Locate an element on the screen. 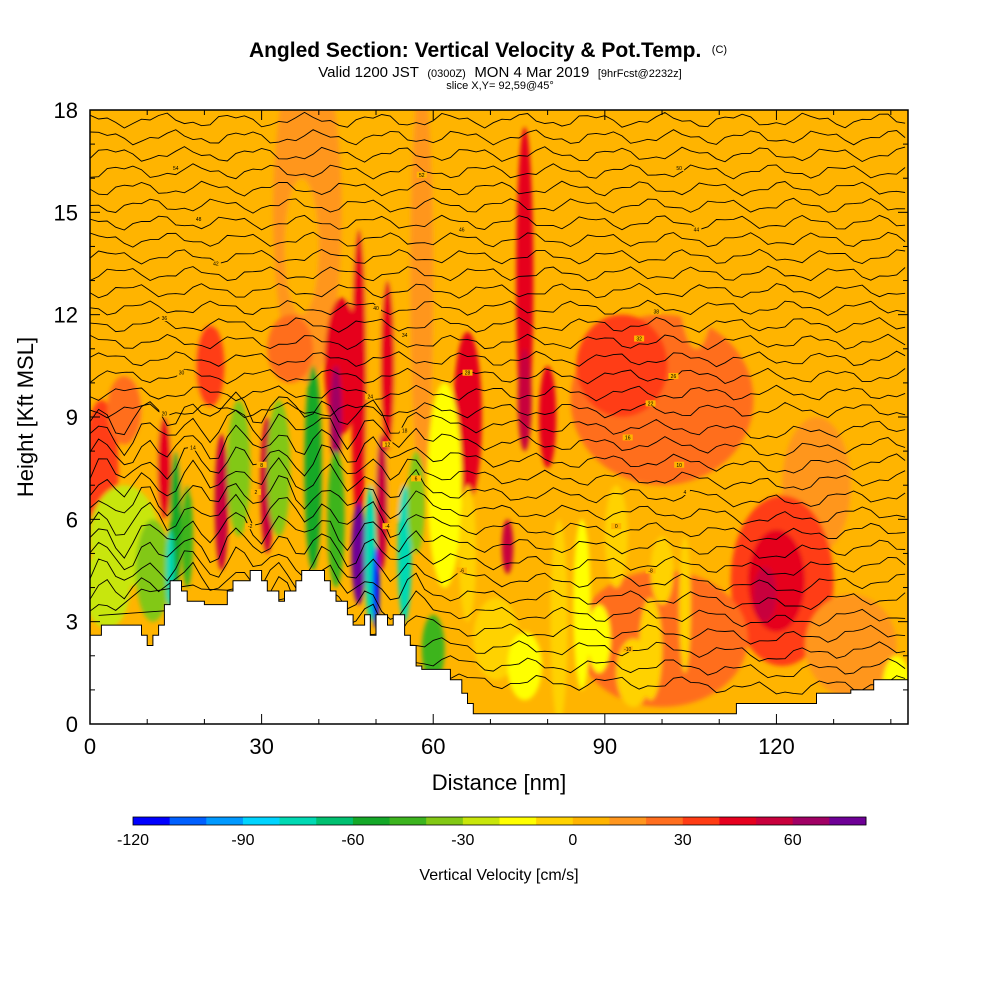  contour-label: 12 is located at coordinates (388, 445).